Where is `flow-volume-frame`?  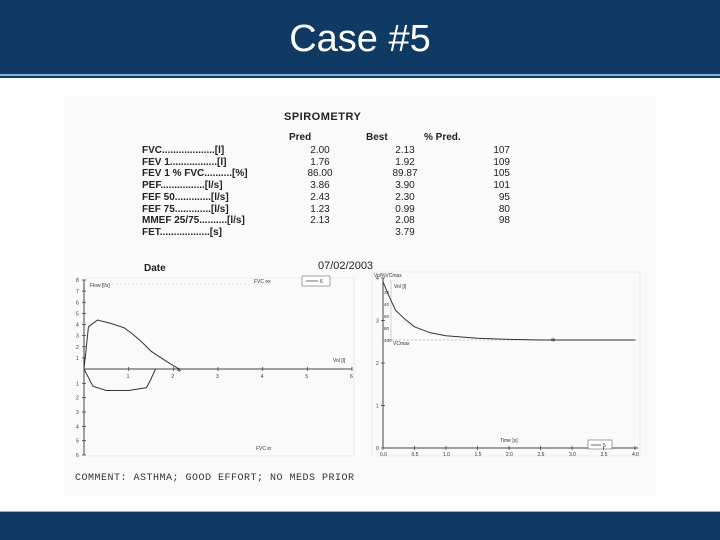 flow-volume-frame is located at coordinates (219, 367).